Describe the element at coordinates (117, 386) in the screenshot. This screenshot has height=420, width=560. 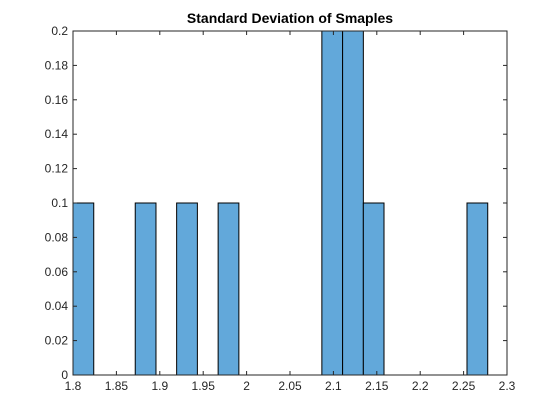
I see `x-tick-label: 1.85` at that location.